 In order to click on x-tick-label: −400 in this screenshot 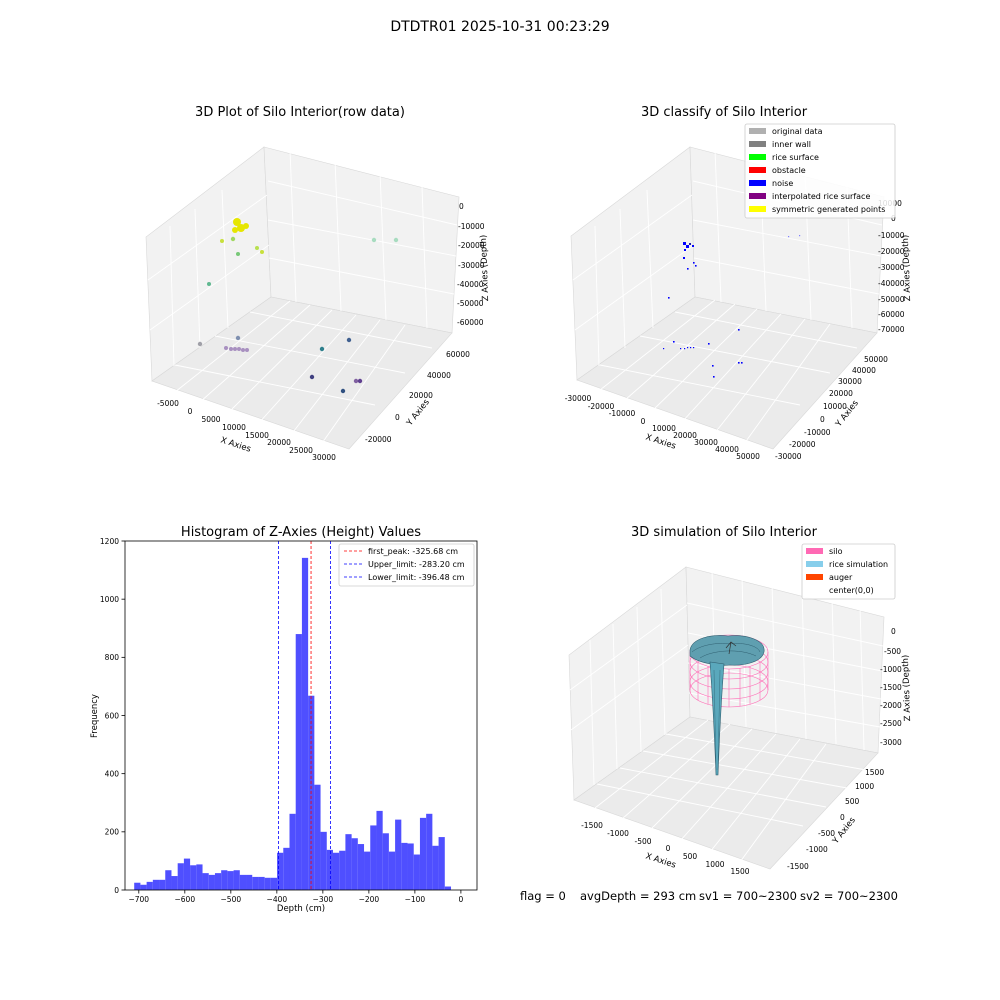, I will do `click(277, 899)`.